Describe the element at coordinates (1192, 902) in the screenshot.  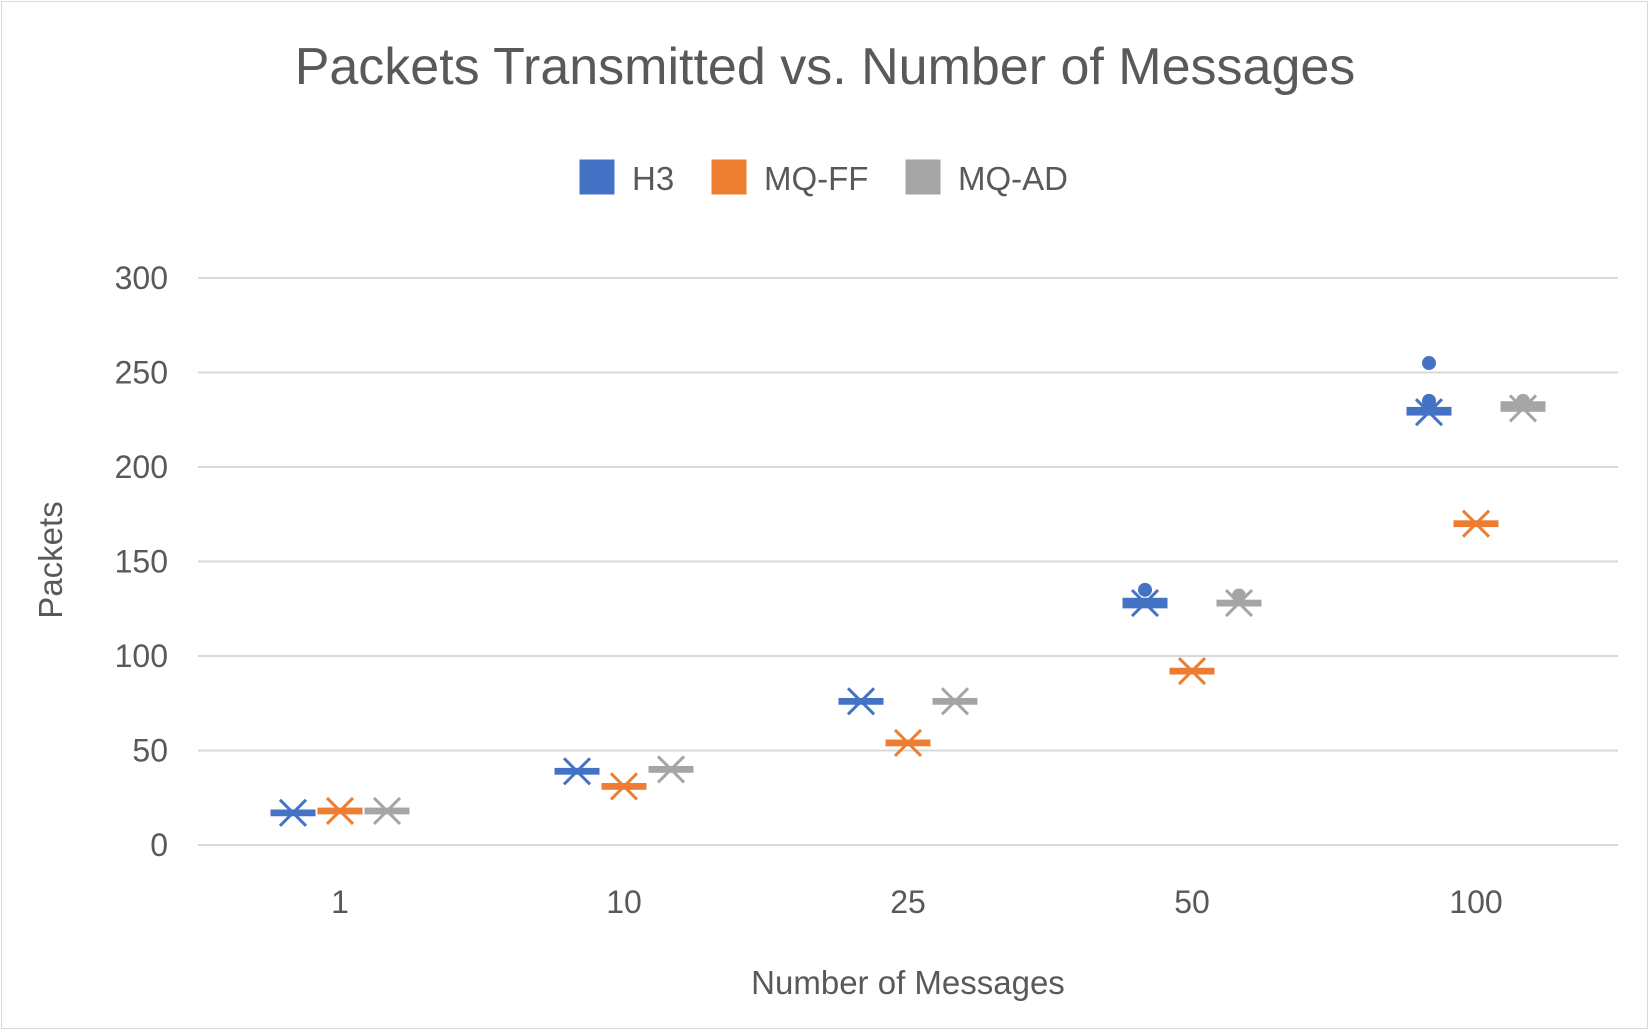
I see `x-tick-label: 50` at that location.